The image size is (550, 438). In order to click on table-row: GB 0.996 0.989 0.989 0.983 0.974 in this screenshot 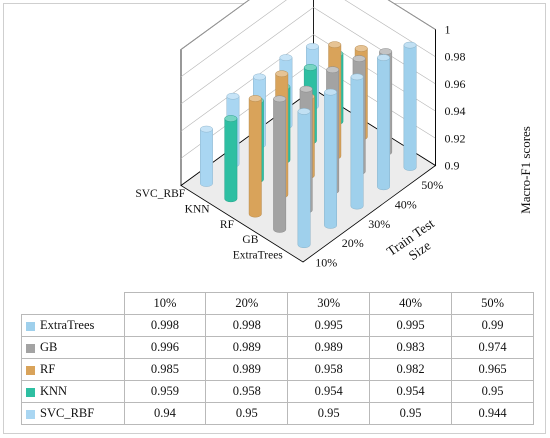, I will do `click(277, 347)`.